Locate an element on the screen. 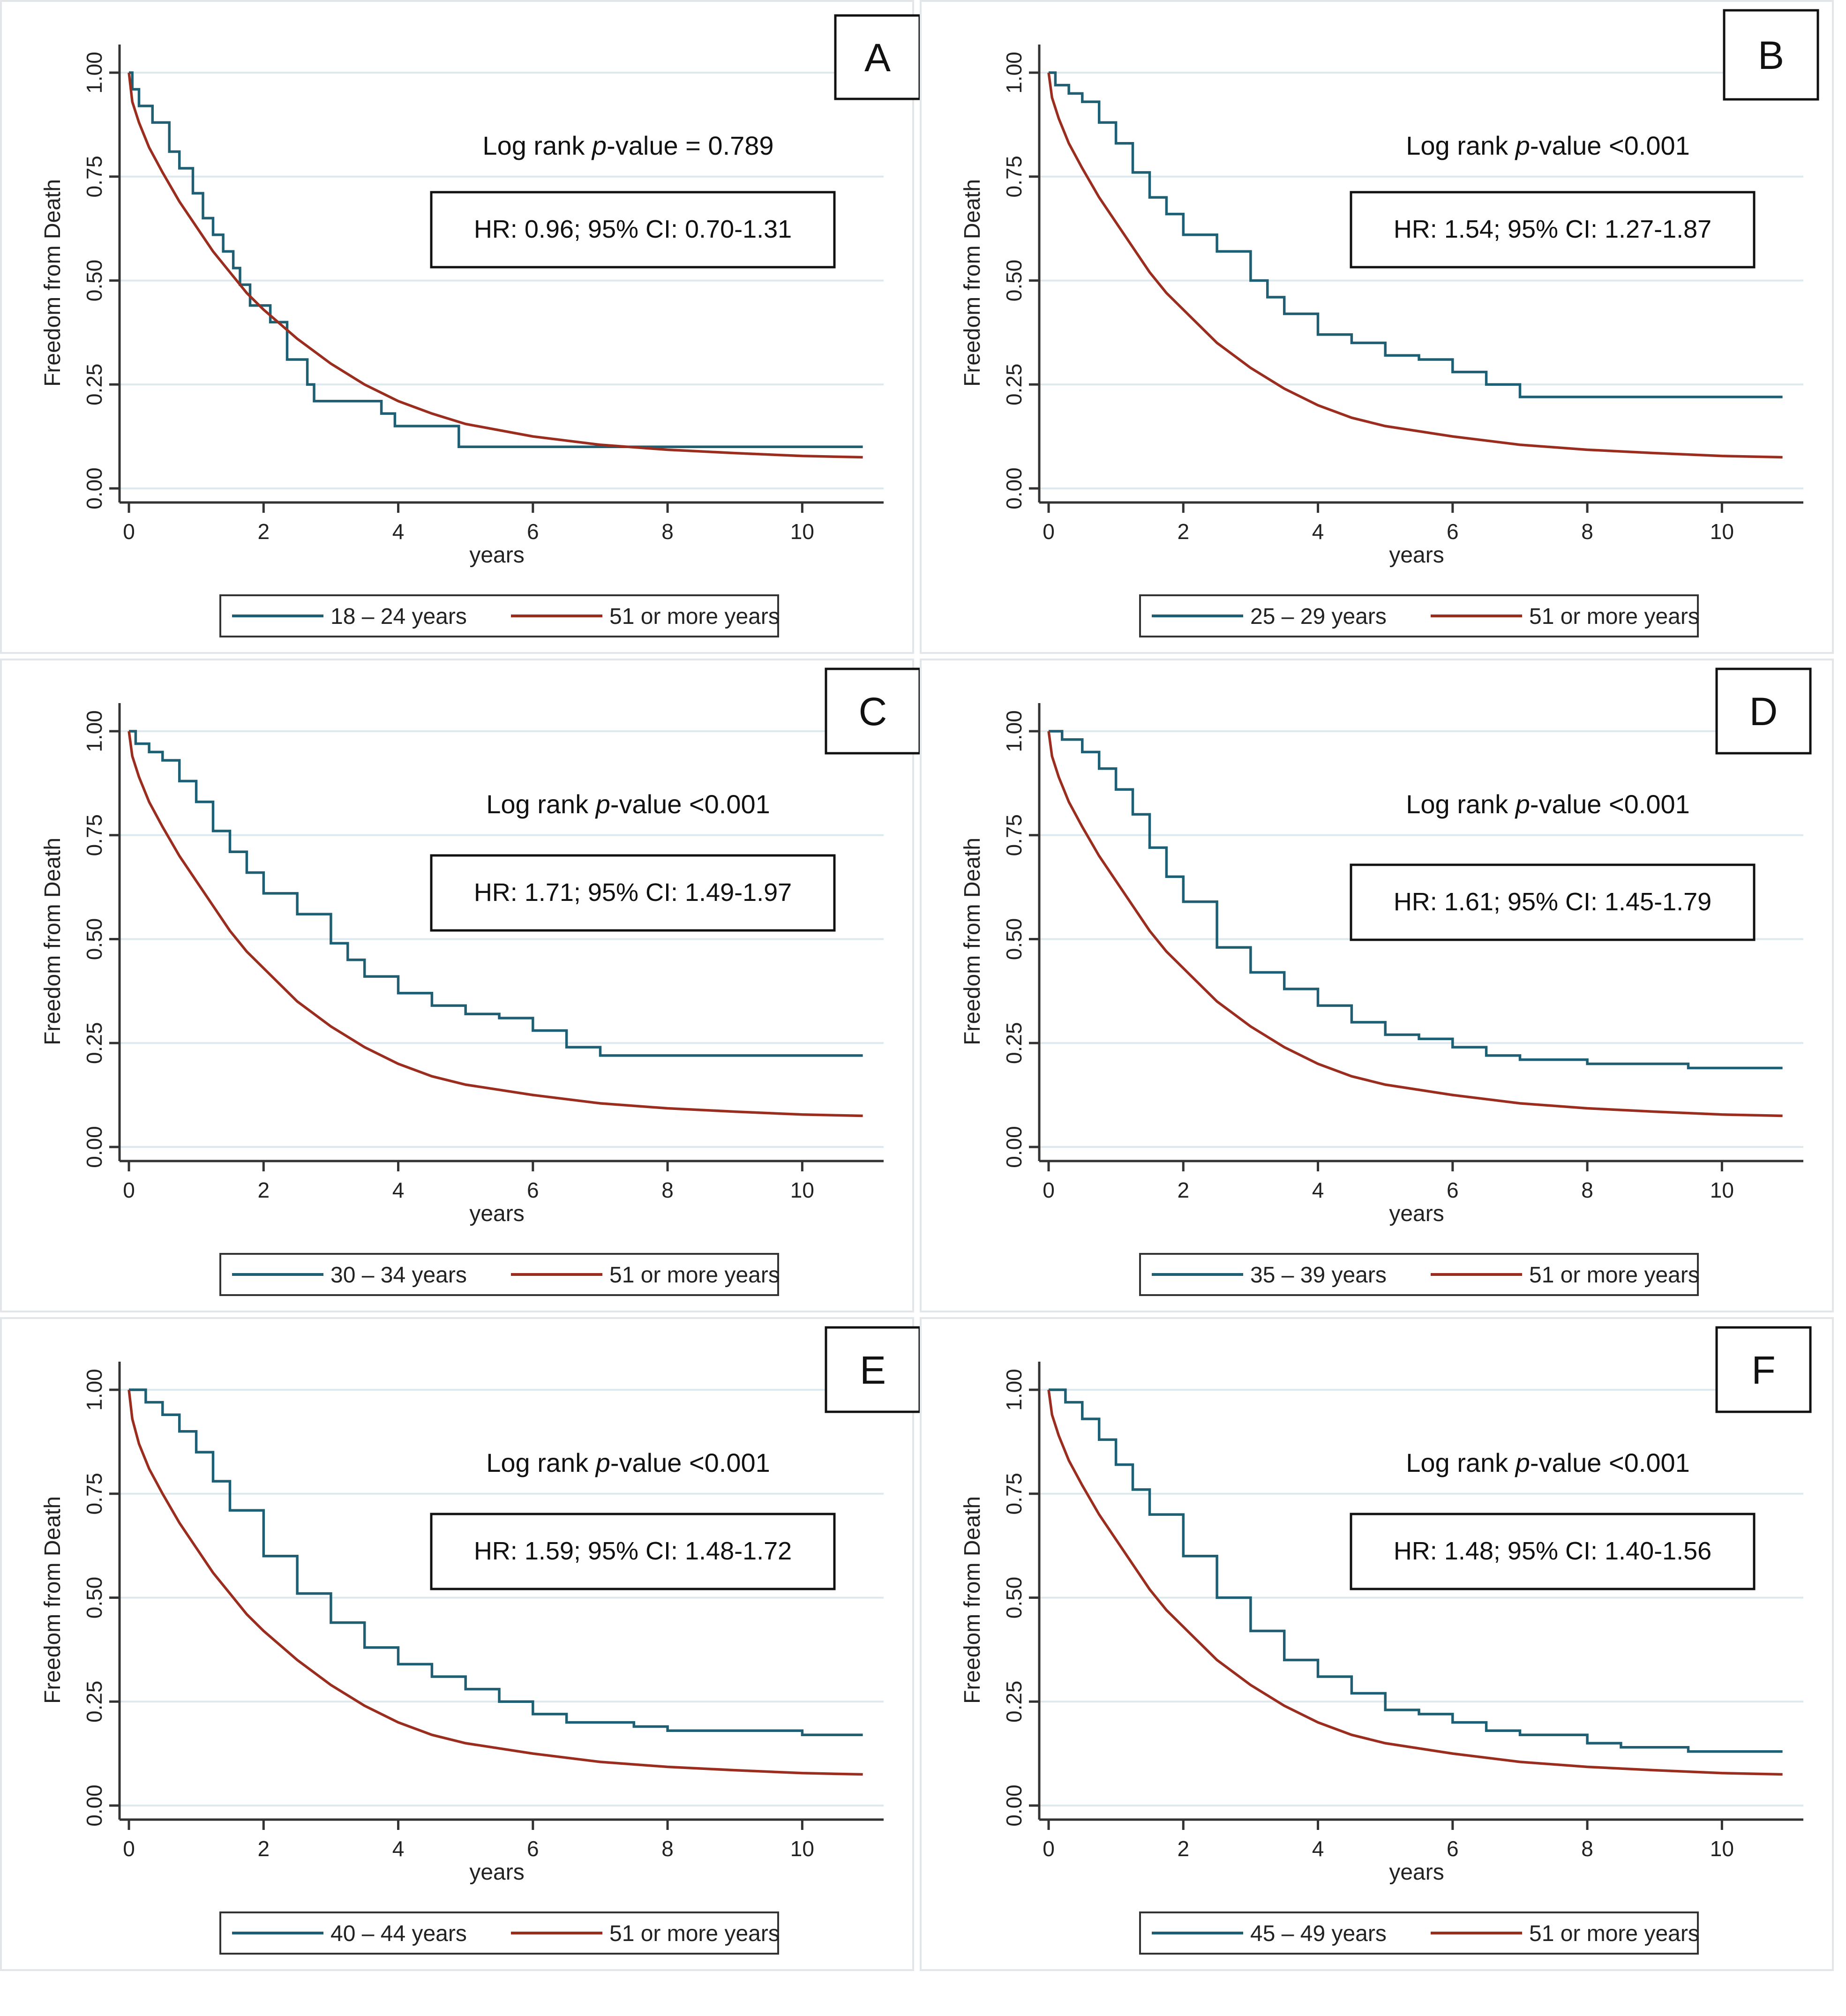  legend-label: 45 – 49 years is located at coordinates (1318, 1933).